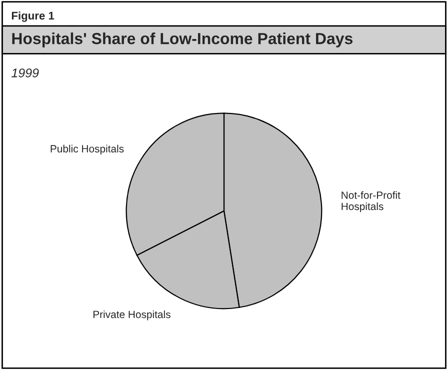 The width and height of the screenshot is (448, 370). I want to click on slice-label: Public Hospitals, so click(87, 149).